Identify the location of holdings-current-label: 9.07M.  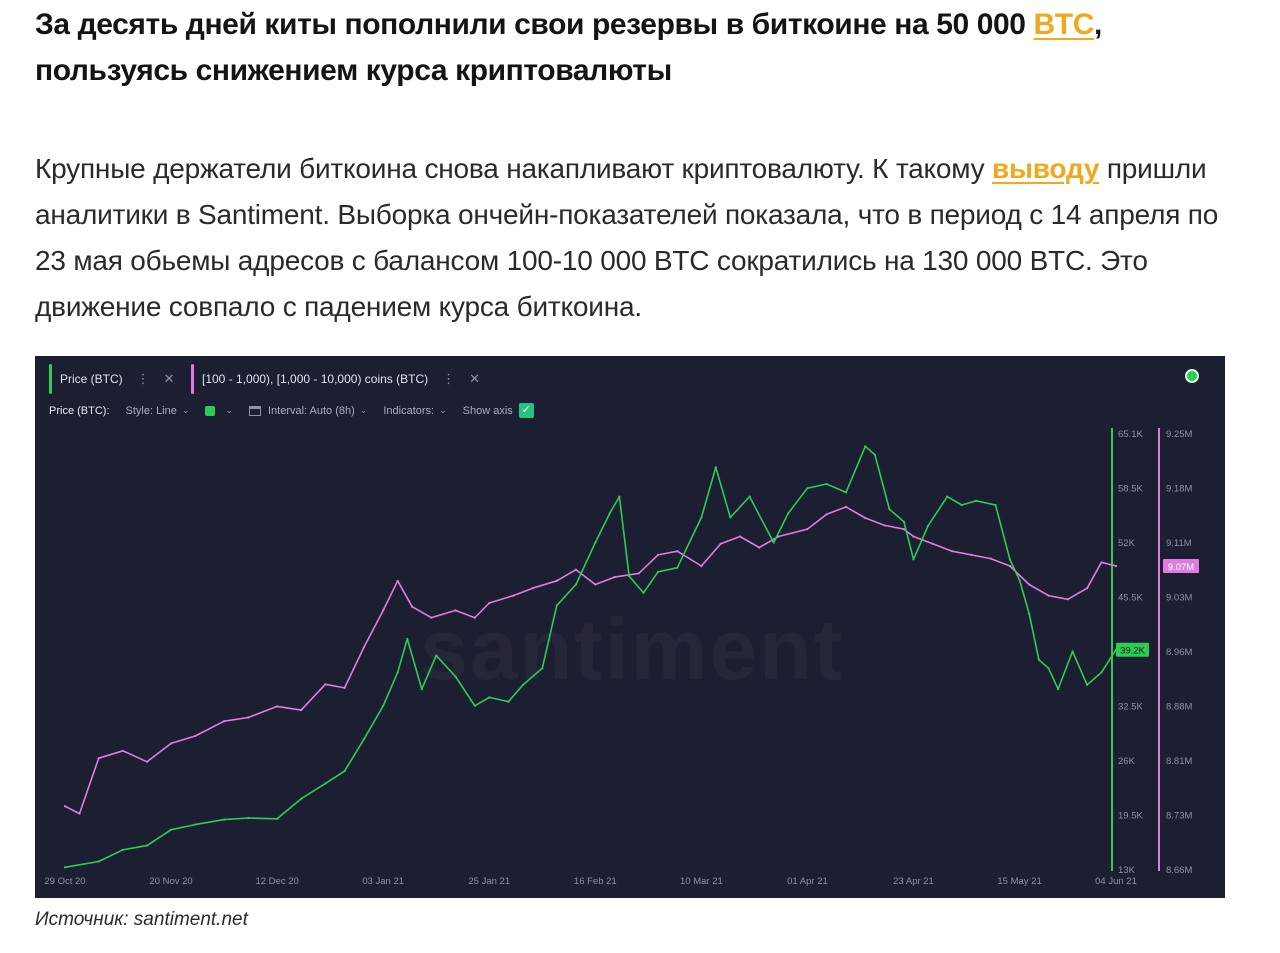
(1181, 567).